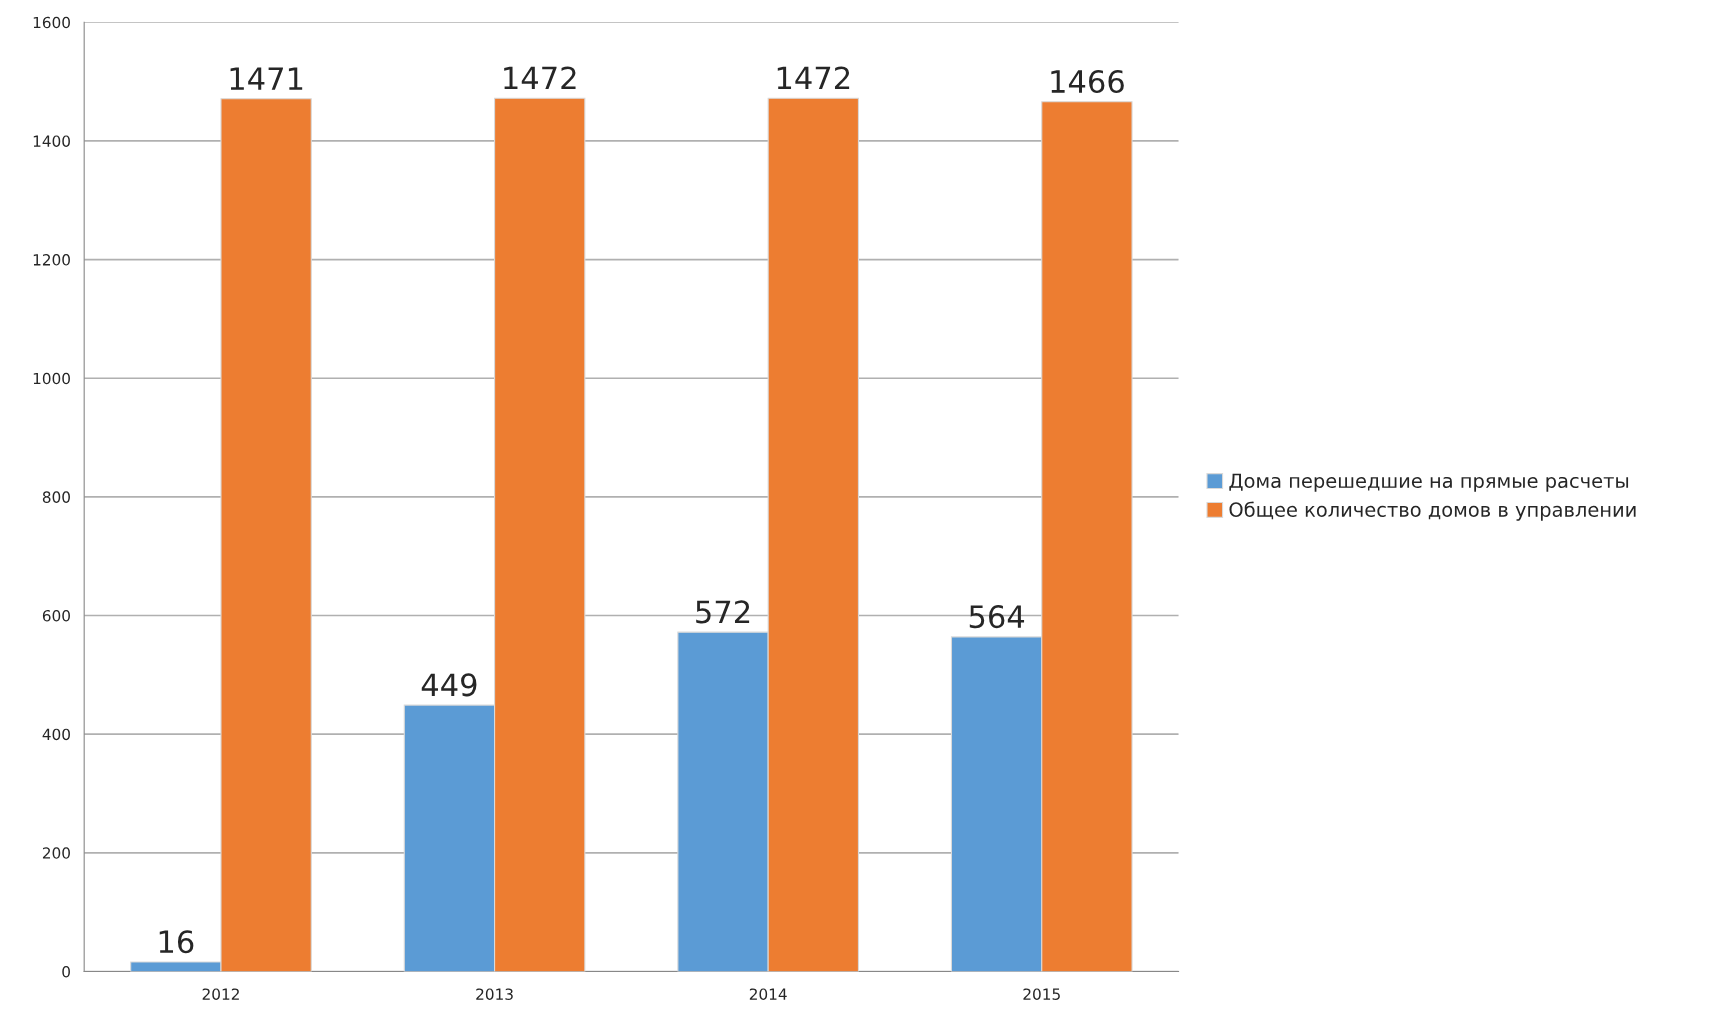 This screenshot has width=1718, height=1013. I want to click on data-label: 564, so click(997, 617).